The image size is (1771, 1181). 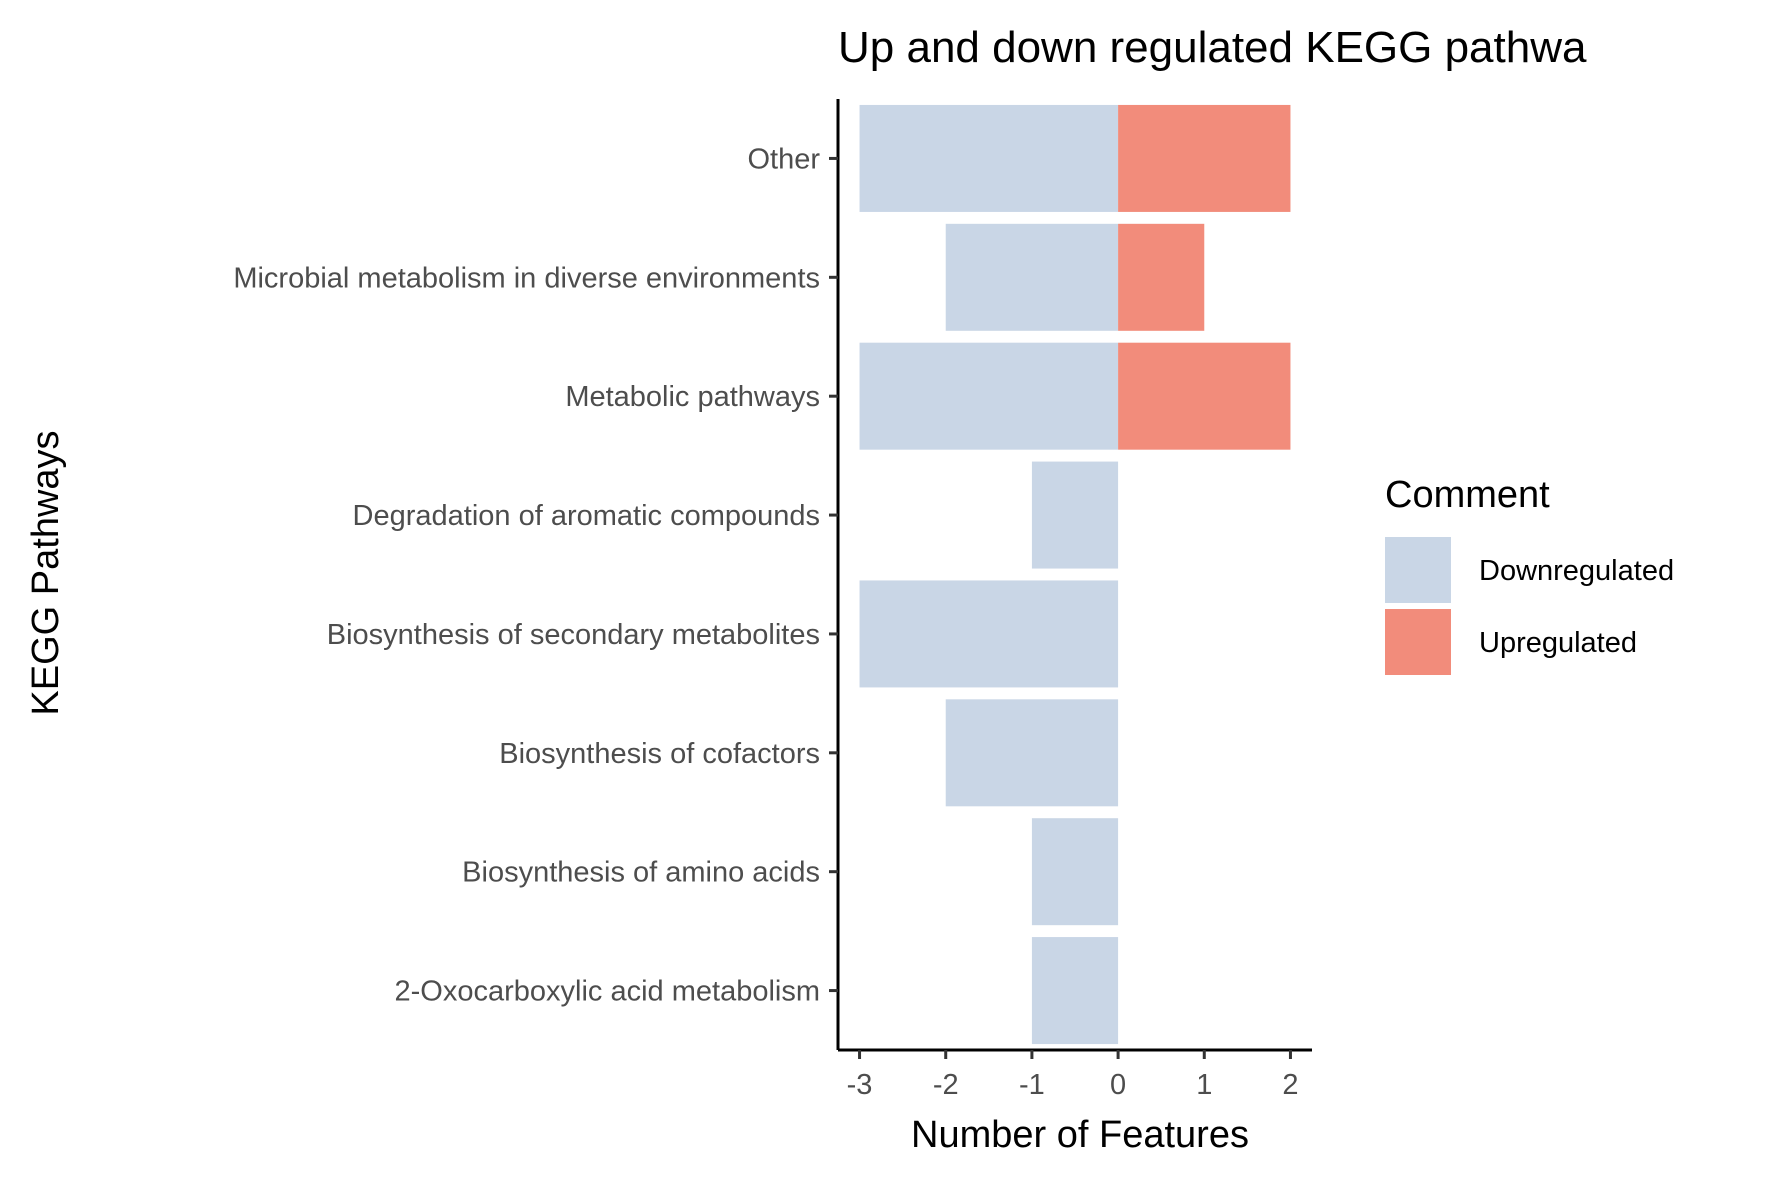 I want to click on y-axis-title: KEGG Pathways, so click(x=46, y=572).